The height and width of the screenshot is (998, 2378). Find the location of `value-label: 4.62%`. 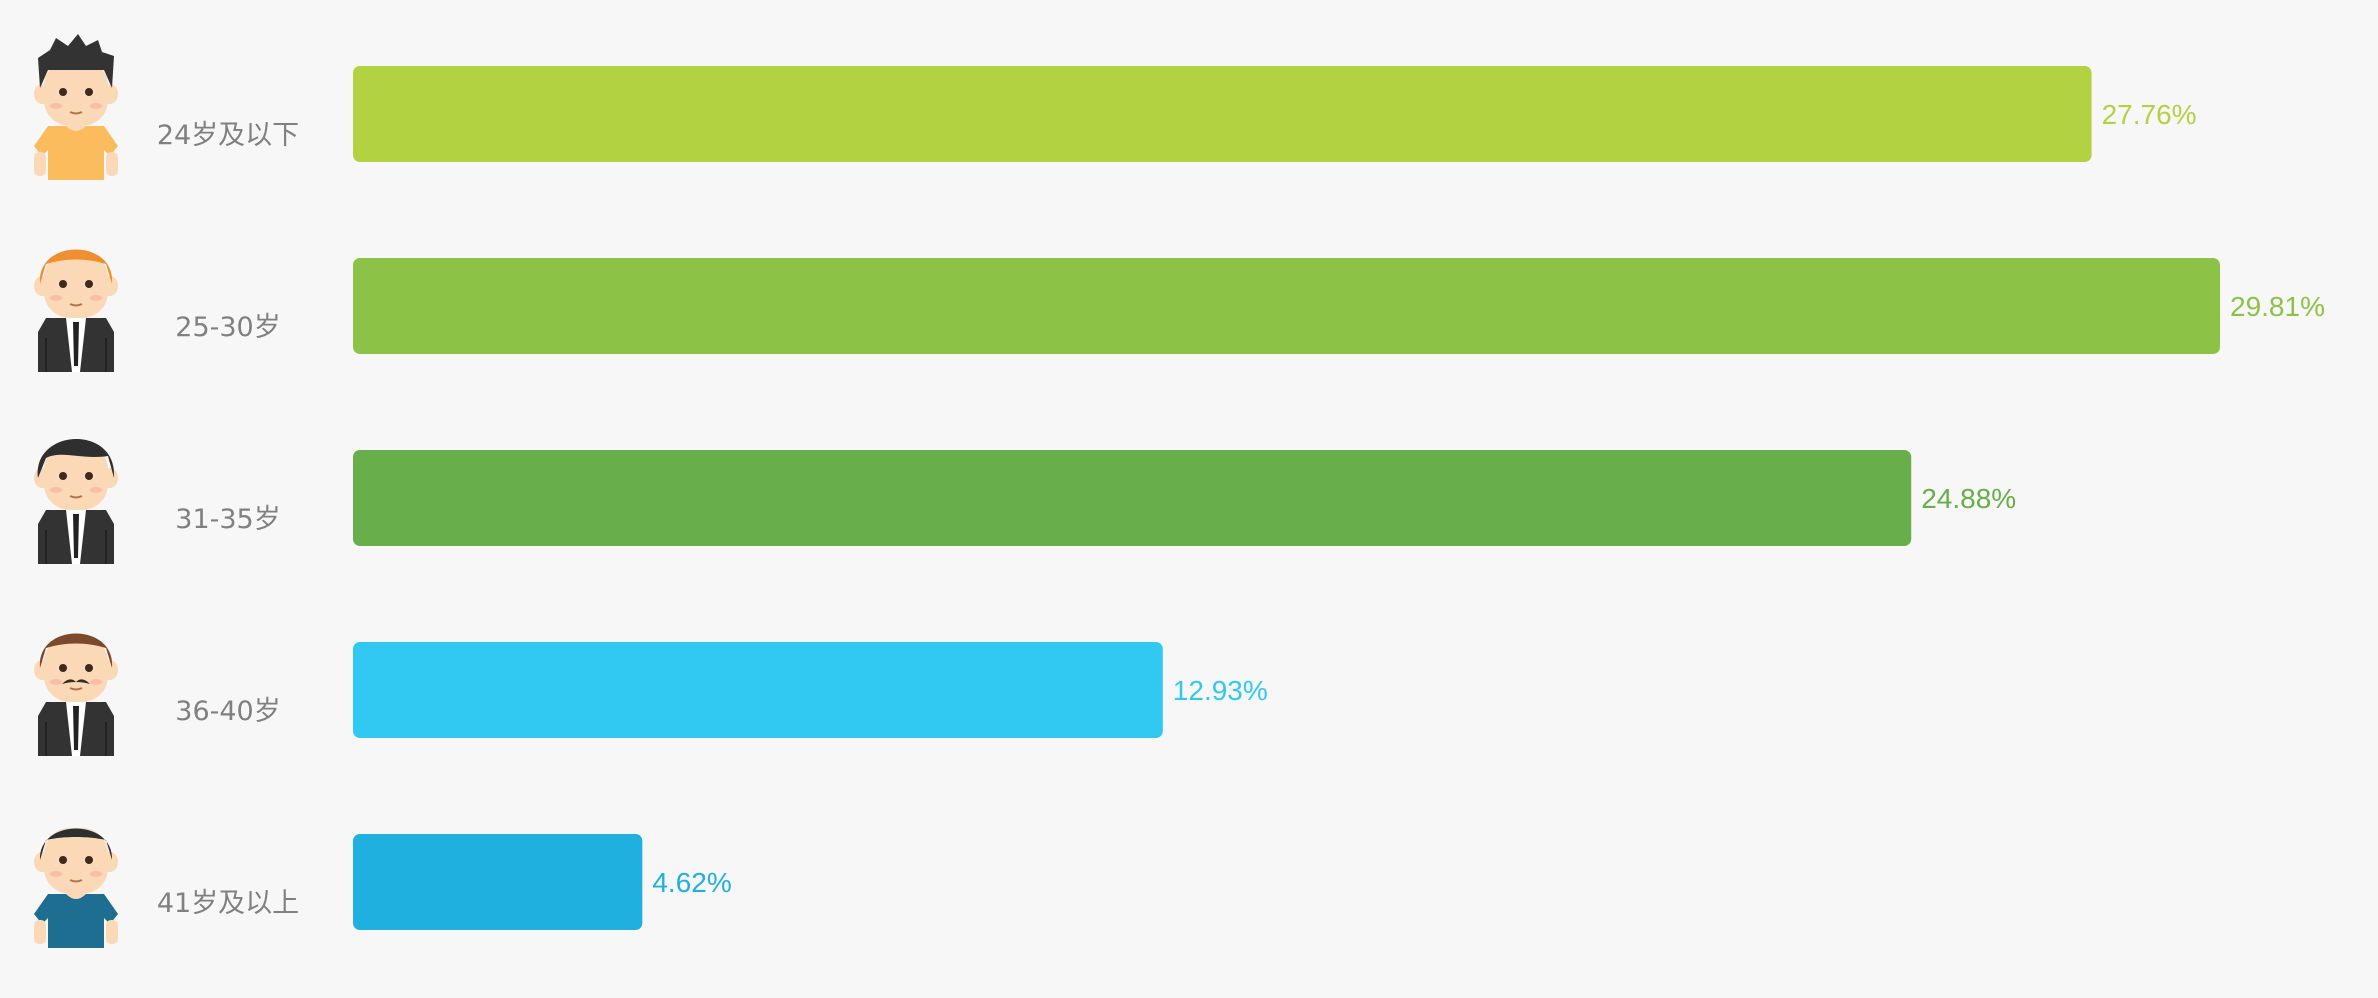

value-label: 4.62% is located at coordinates (691, 882).